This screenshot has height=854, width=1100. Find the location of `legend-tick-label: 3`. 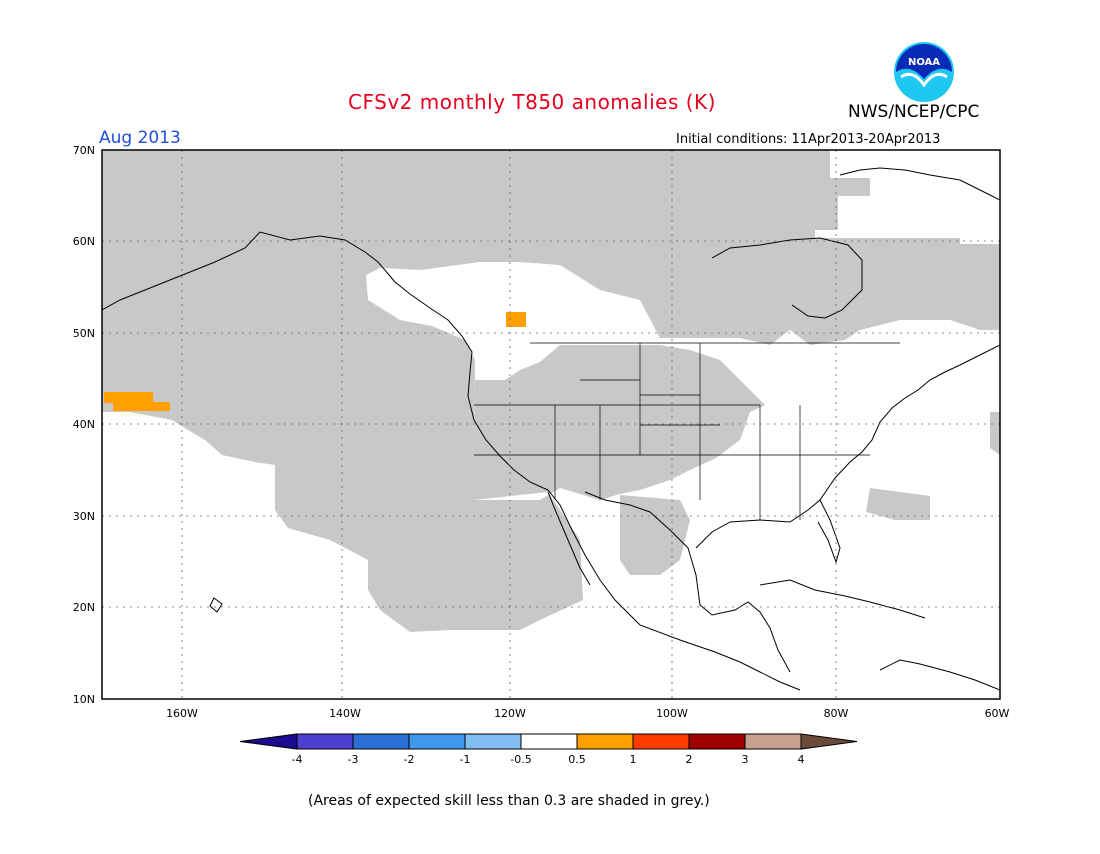

legend-tick-label: 3 is located at coordinates (745, 759).